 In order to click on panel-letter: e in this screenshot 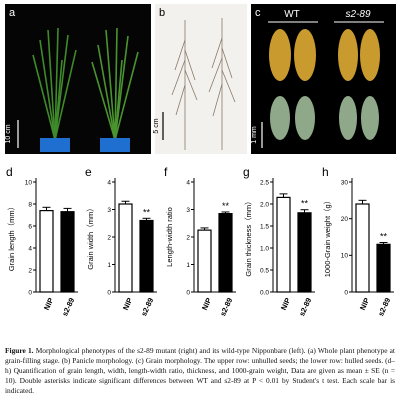, I will do `click(88, 172)`.